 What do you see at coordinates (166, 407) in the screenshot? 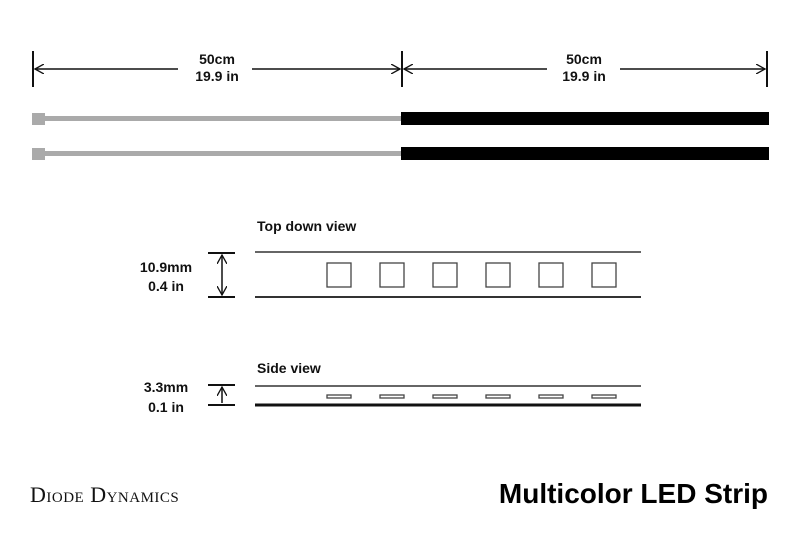
I see `height-imperial: 0.1 in` at bounding box center [166, 407].